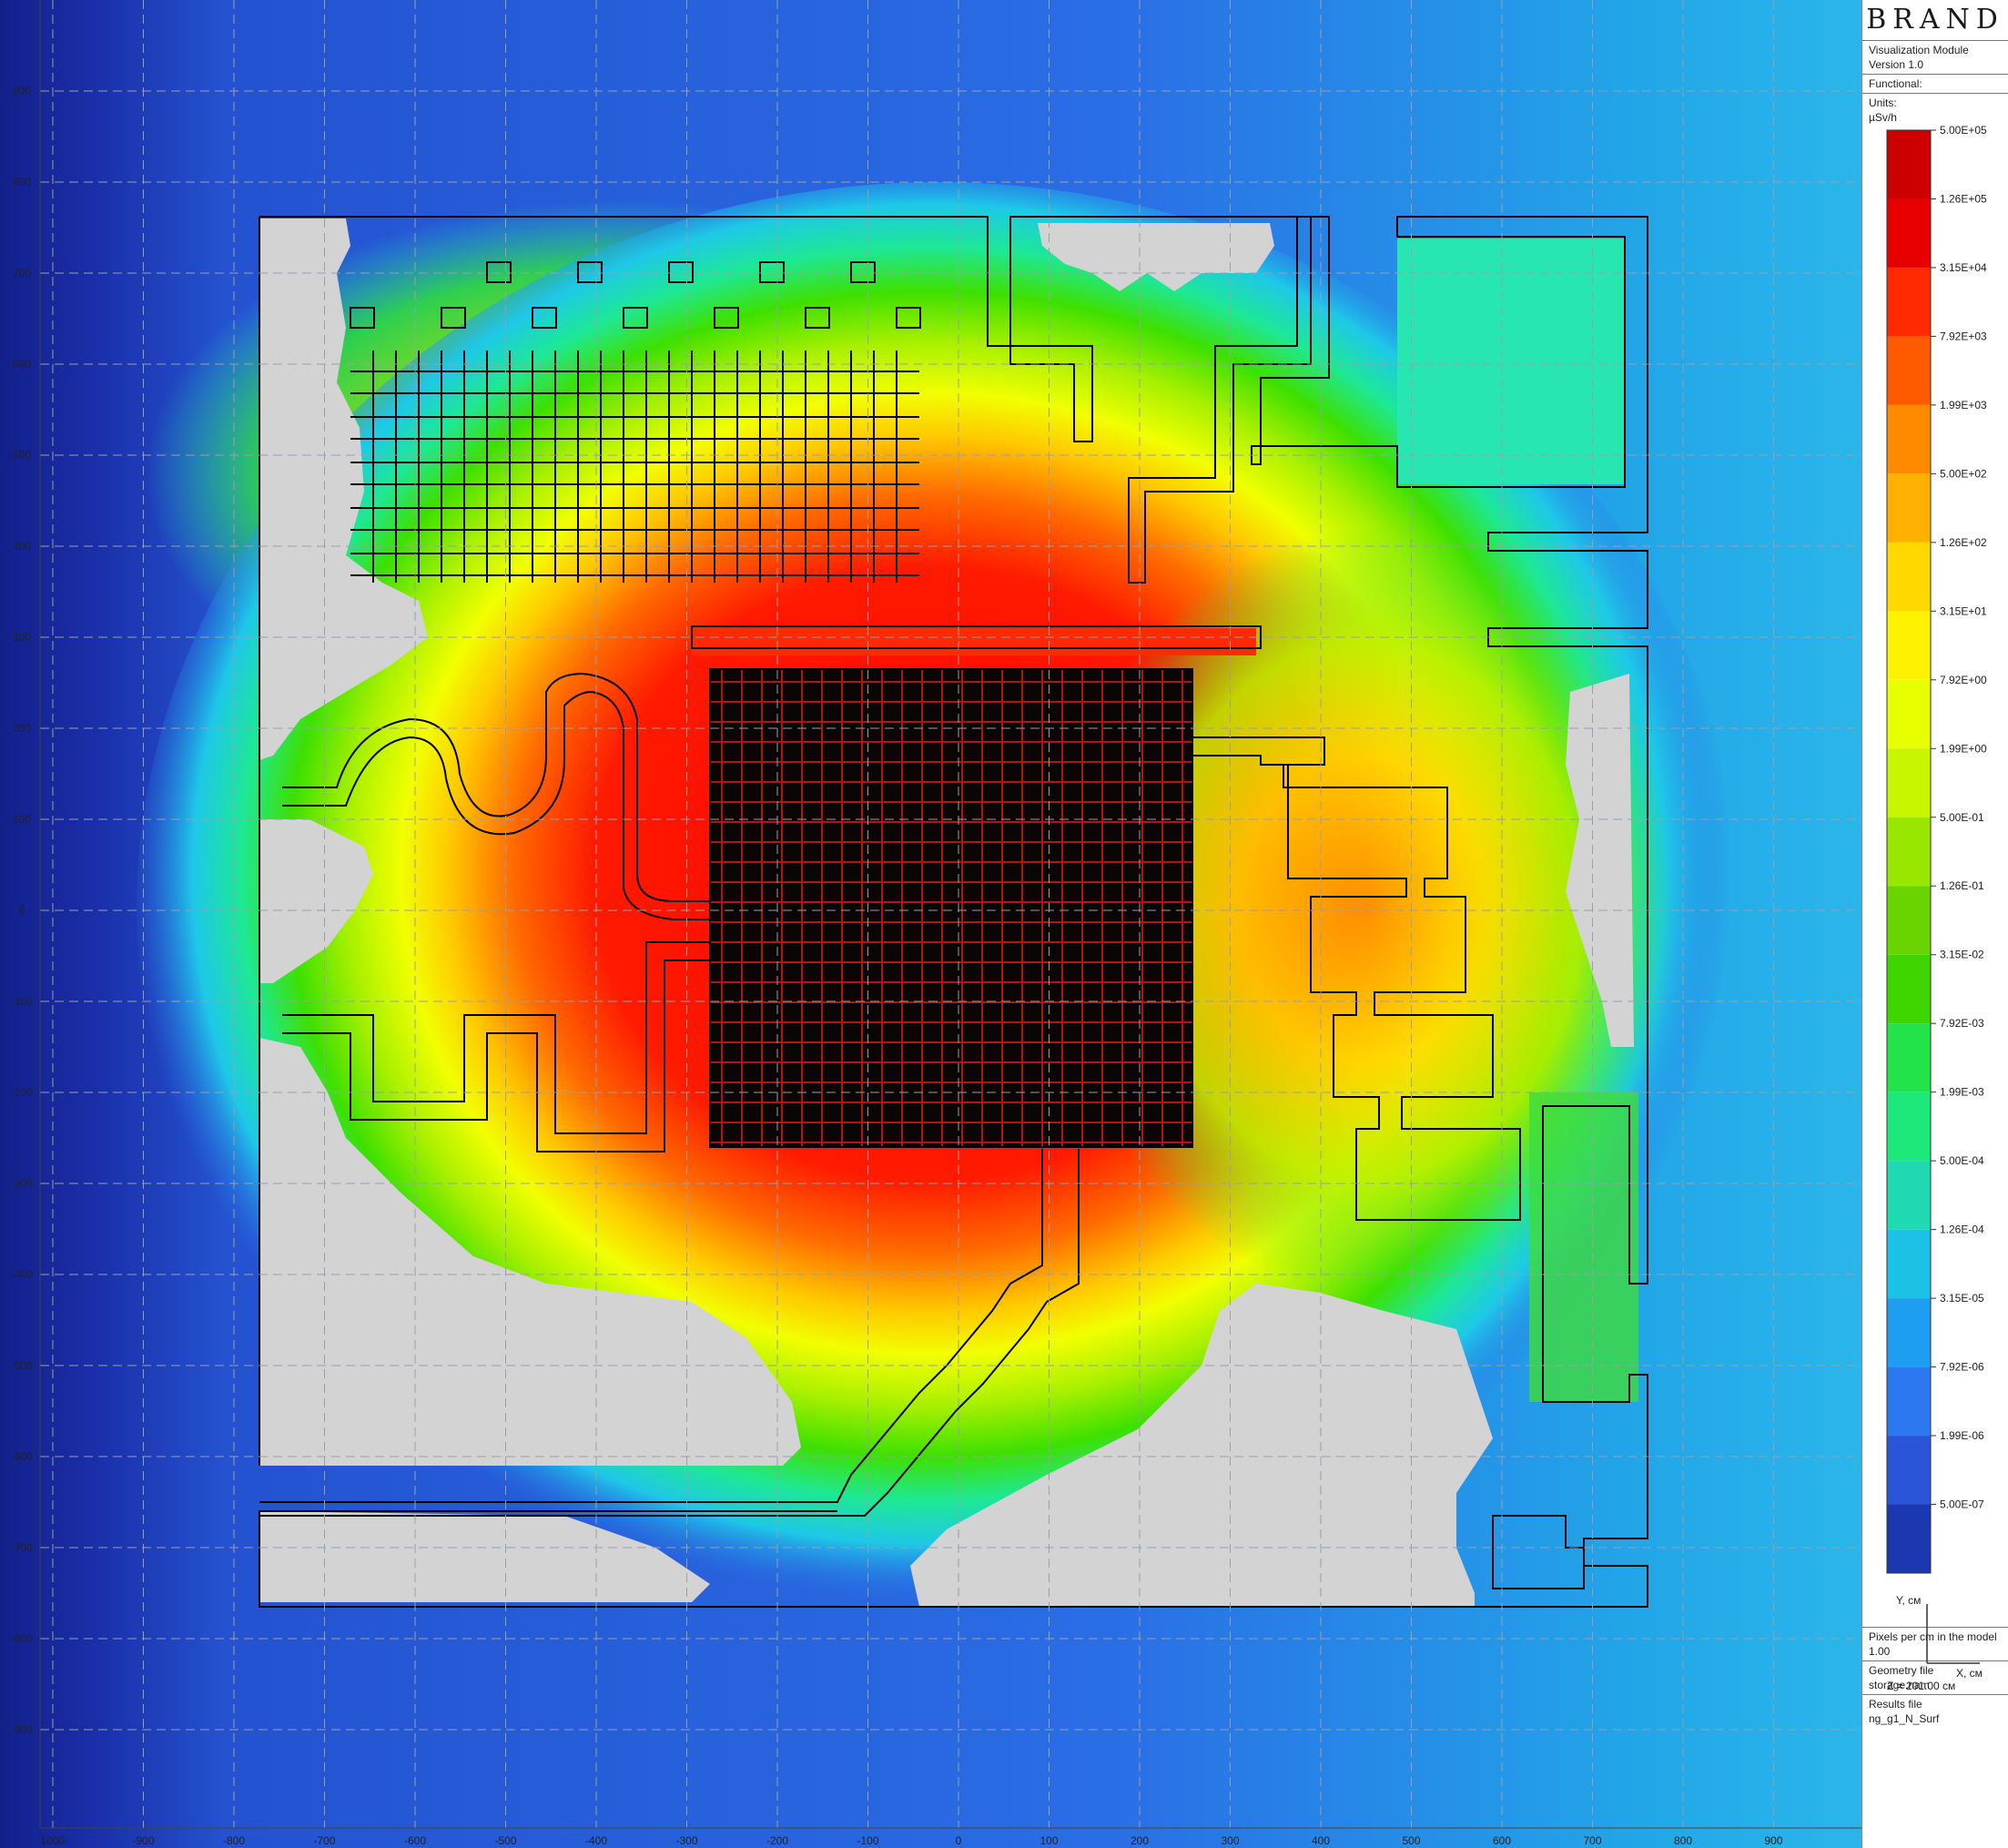  Describe the element at coordinates (1962, 1435) in the screenshot. I see `legend-label: 1.99E-06` at that location.